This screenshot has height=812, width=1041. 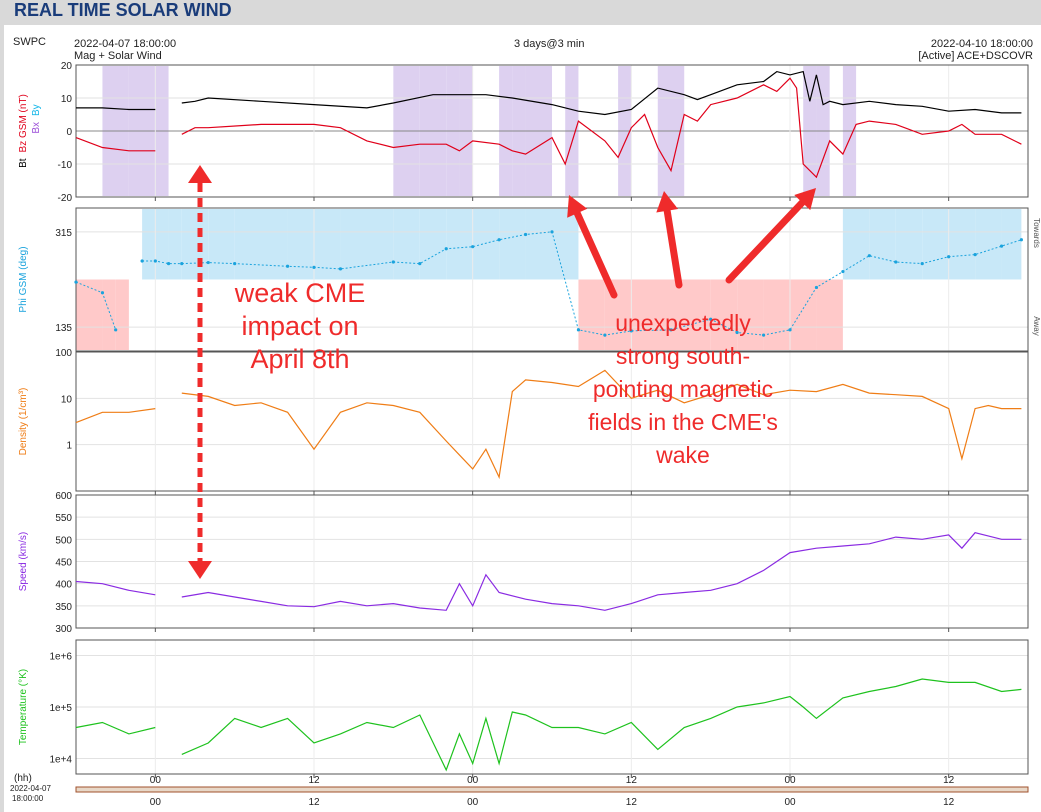 What do you see at coordinates (118, 56) in the screenshot?
I see `subtitle: Mag + Solar Wind` at bounding box center [118, 56].